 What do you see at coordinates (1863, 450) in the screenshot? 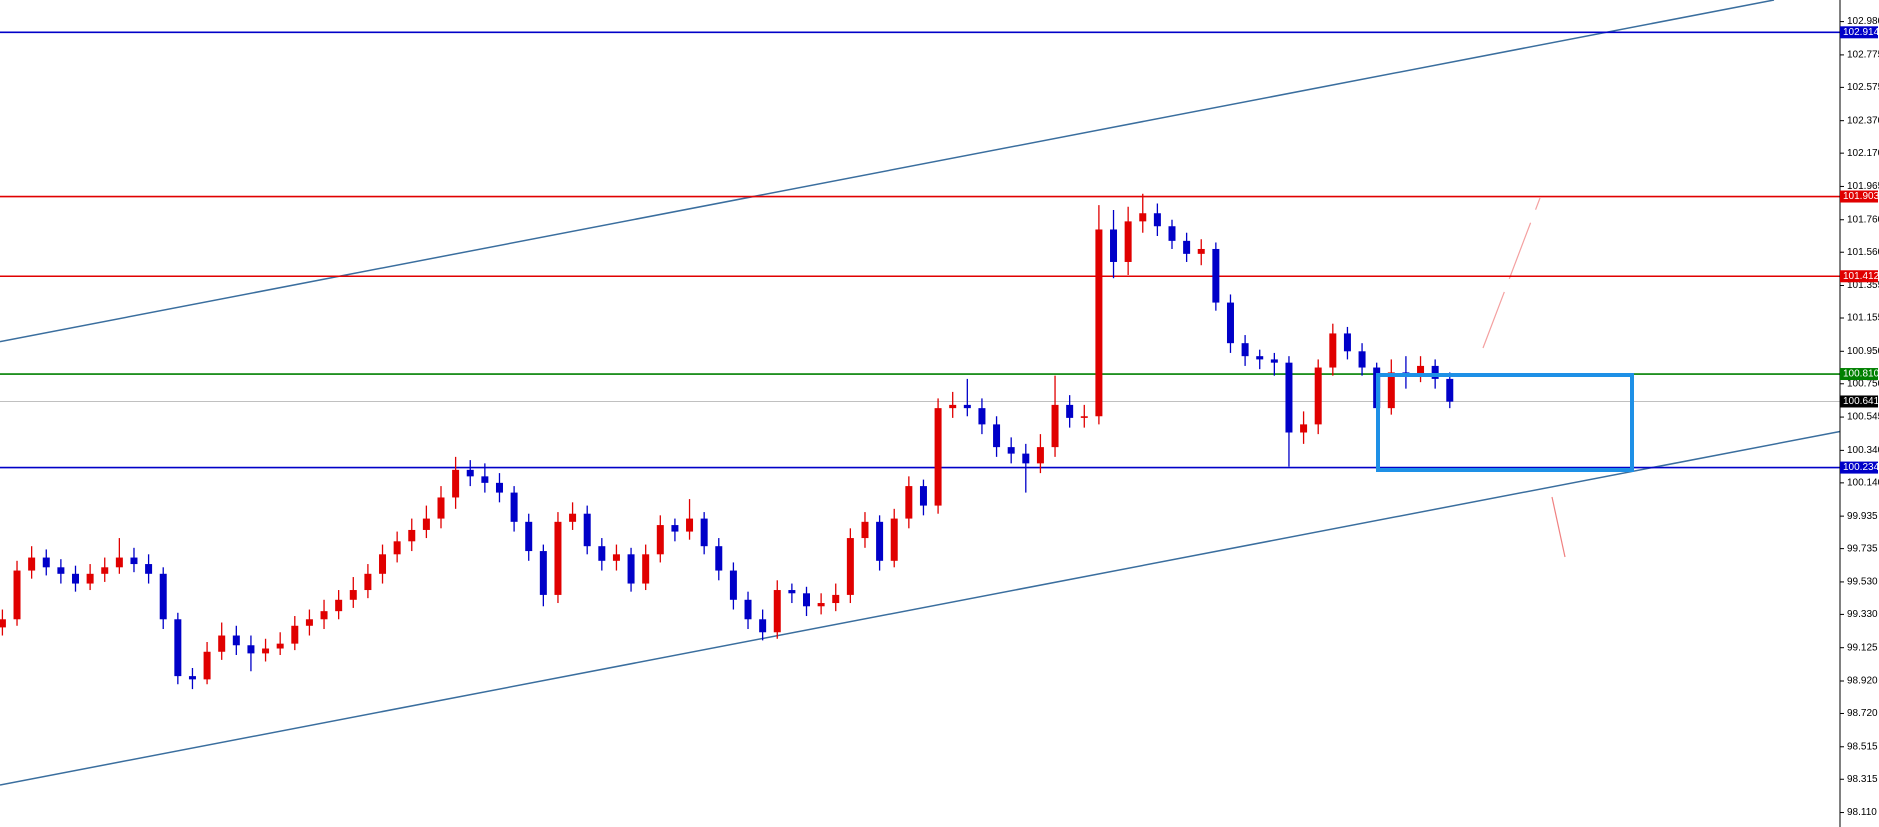
I see `y-tick-label: 100.340` at bounding box center [1863, 450].